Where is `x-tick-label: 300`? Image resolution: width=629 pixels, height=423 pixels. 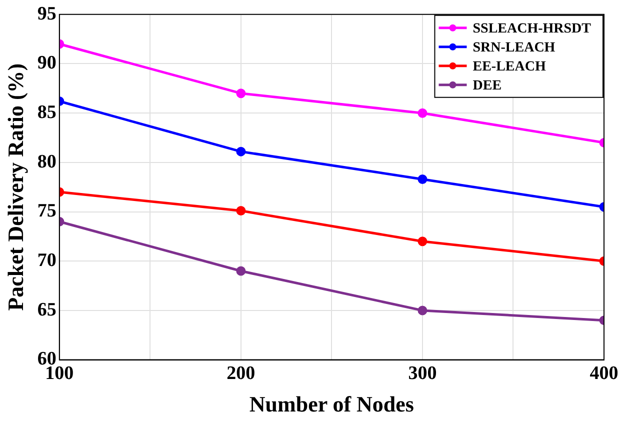 x-tick-label: 300 is located at coordinates (422, 373).